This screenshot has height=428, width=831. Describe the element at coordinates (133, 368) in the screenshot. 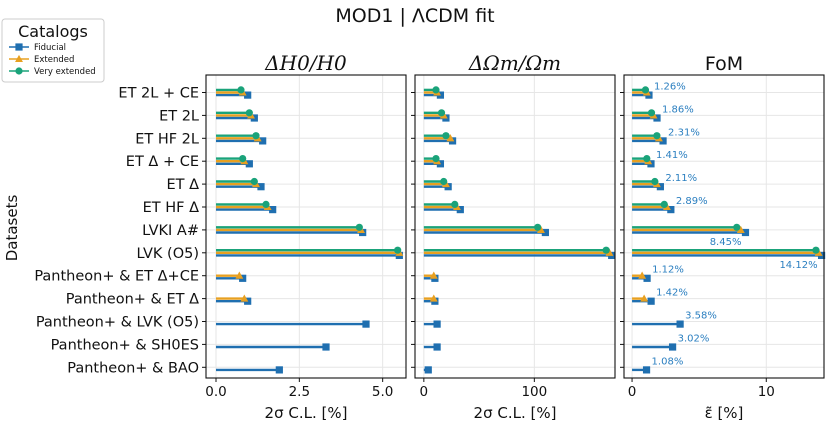

I see `category-label: Pantheon+ & BAO` at that location.